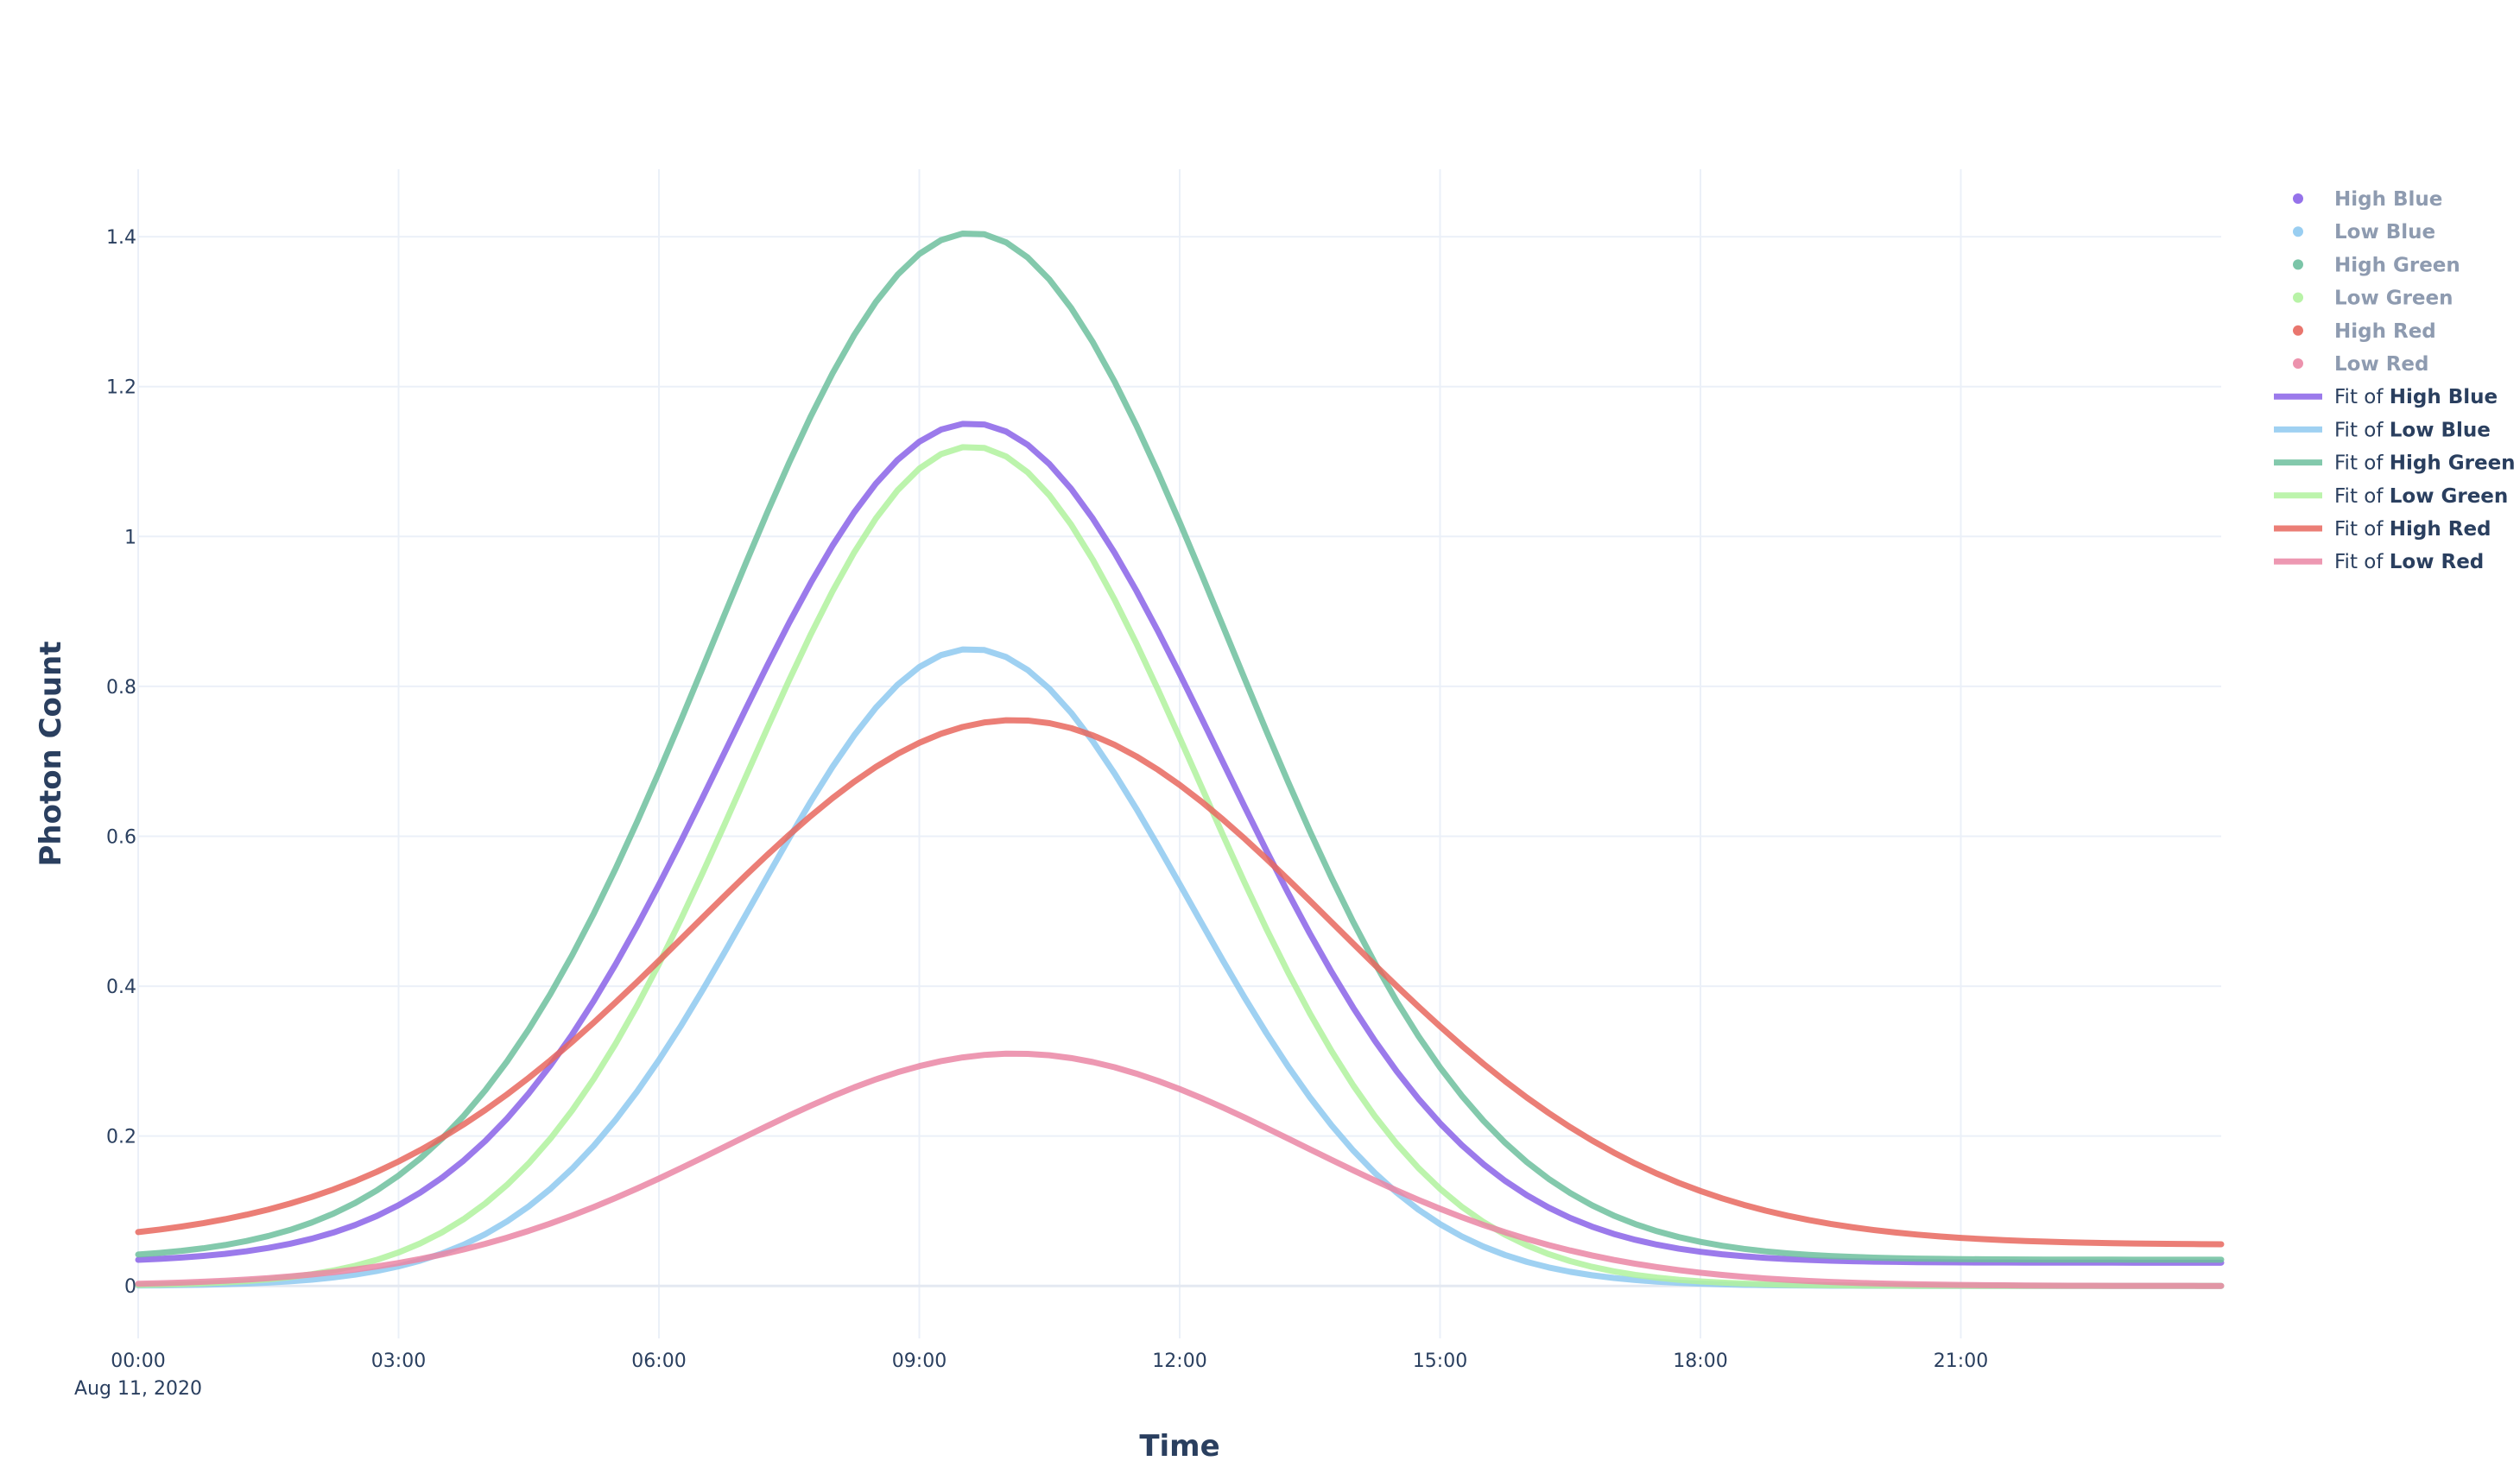  What do you see at coordinates (121, 388) in the screenshot?
I see `y-tick-label: 1.2` at bounding box center [121, 388].